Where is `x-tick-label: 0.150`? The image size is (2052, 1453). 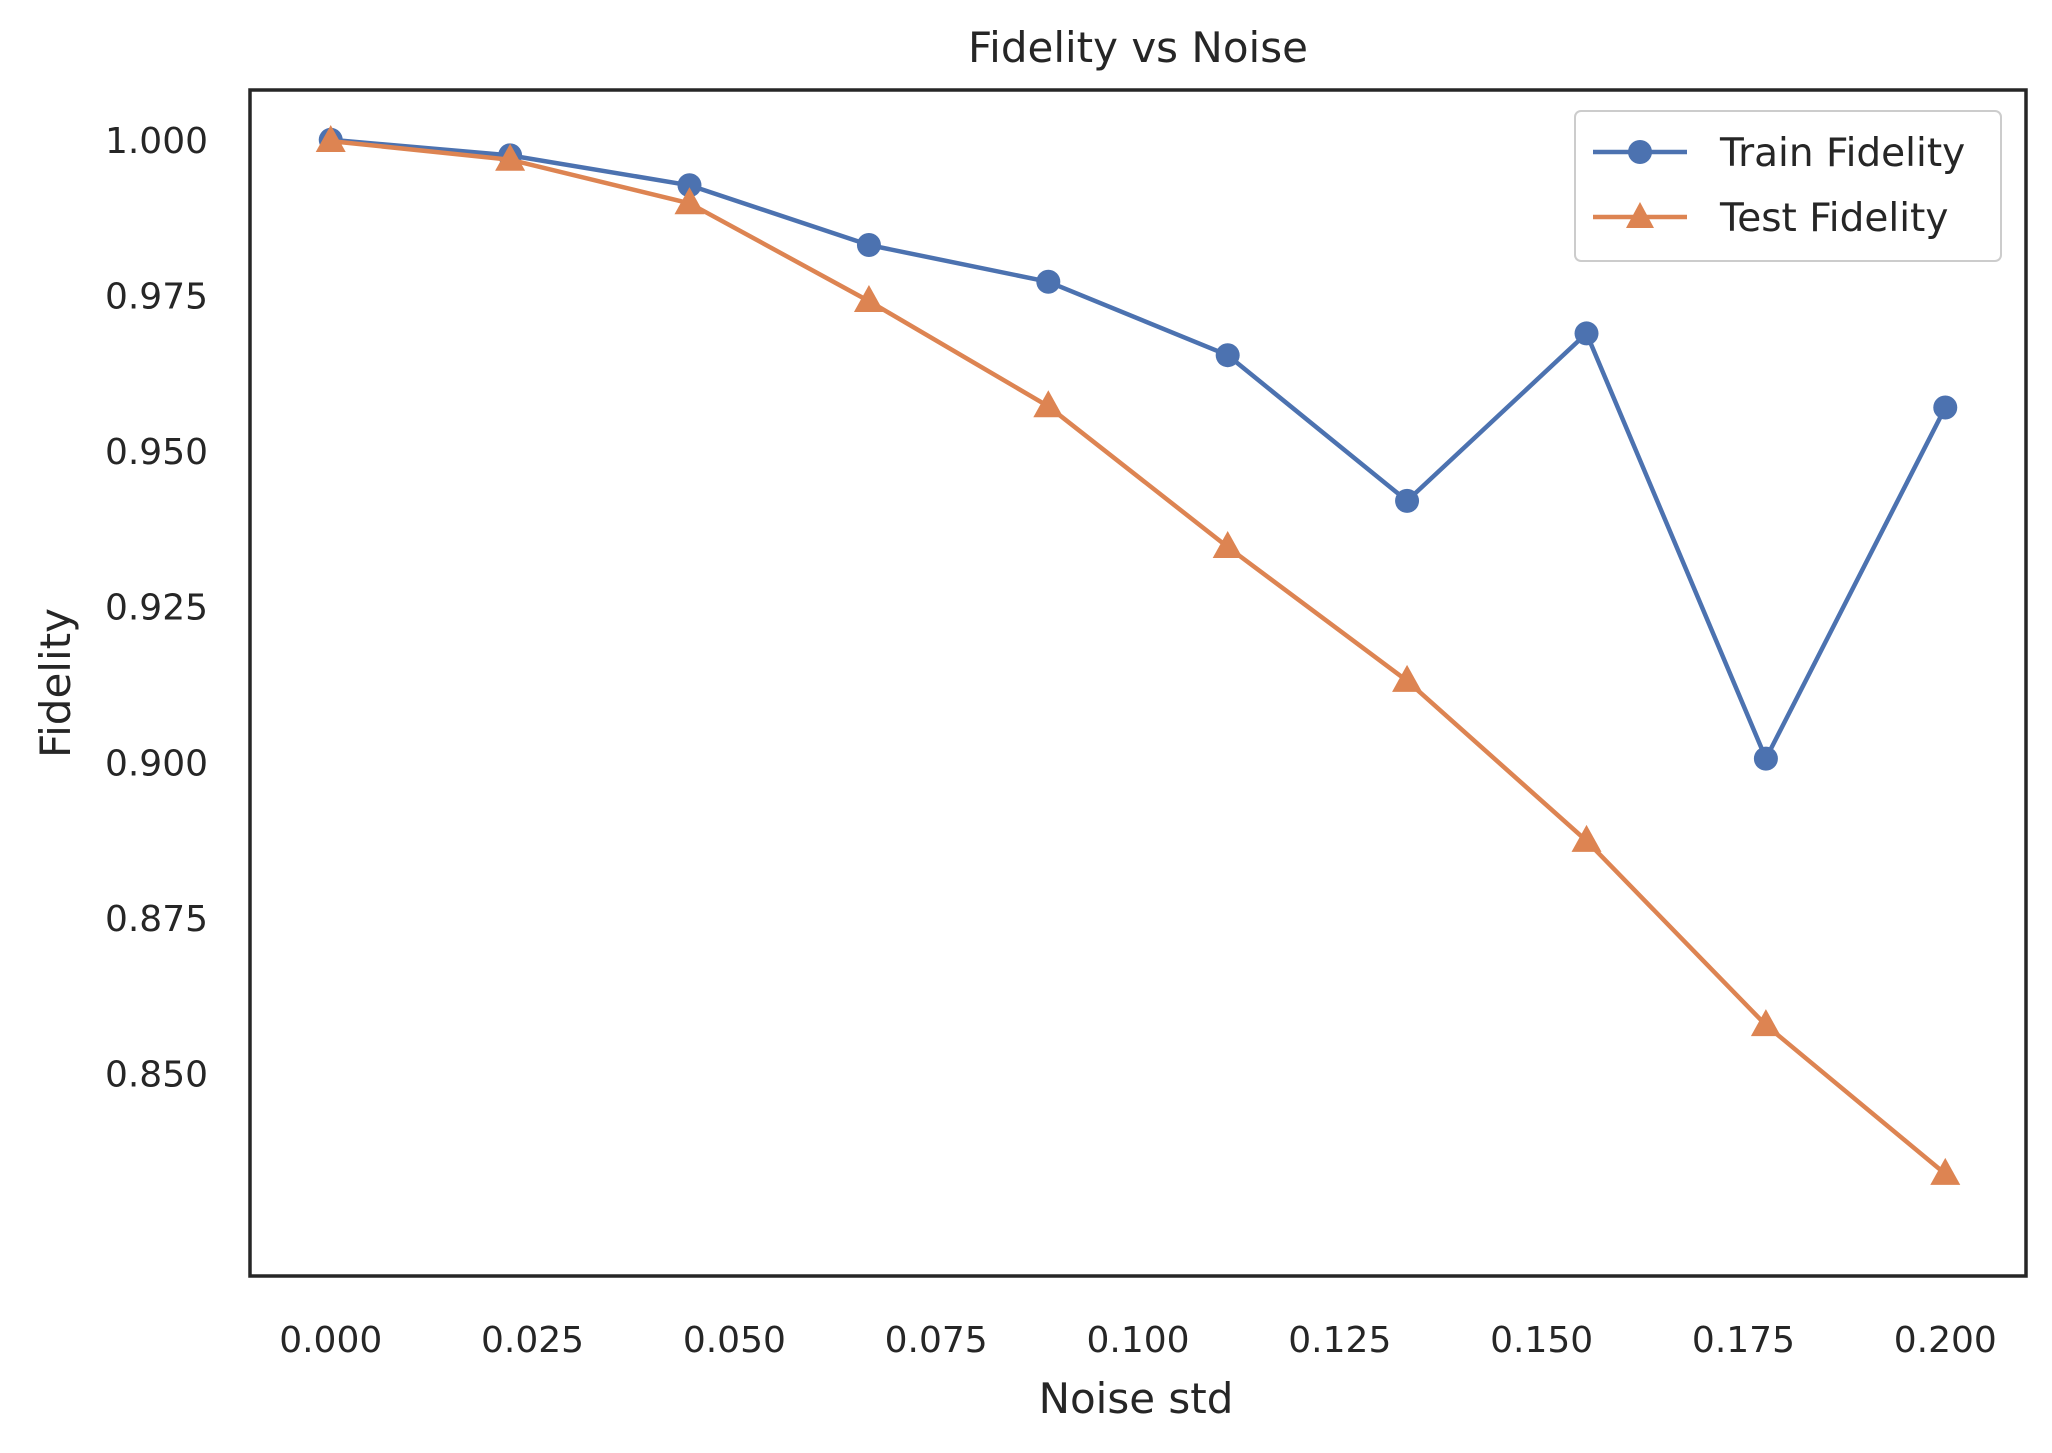
x-tick-label: 0.150 is located at coordinates (1541, 1340).